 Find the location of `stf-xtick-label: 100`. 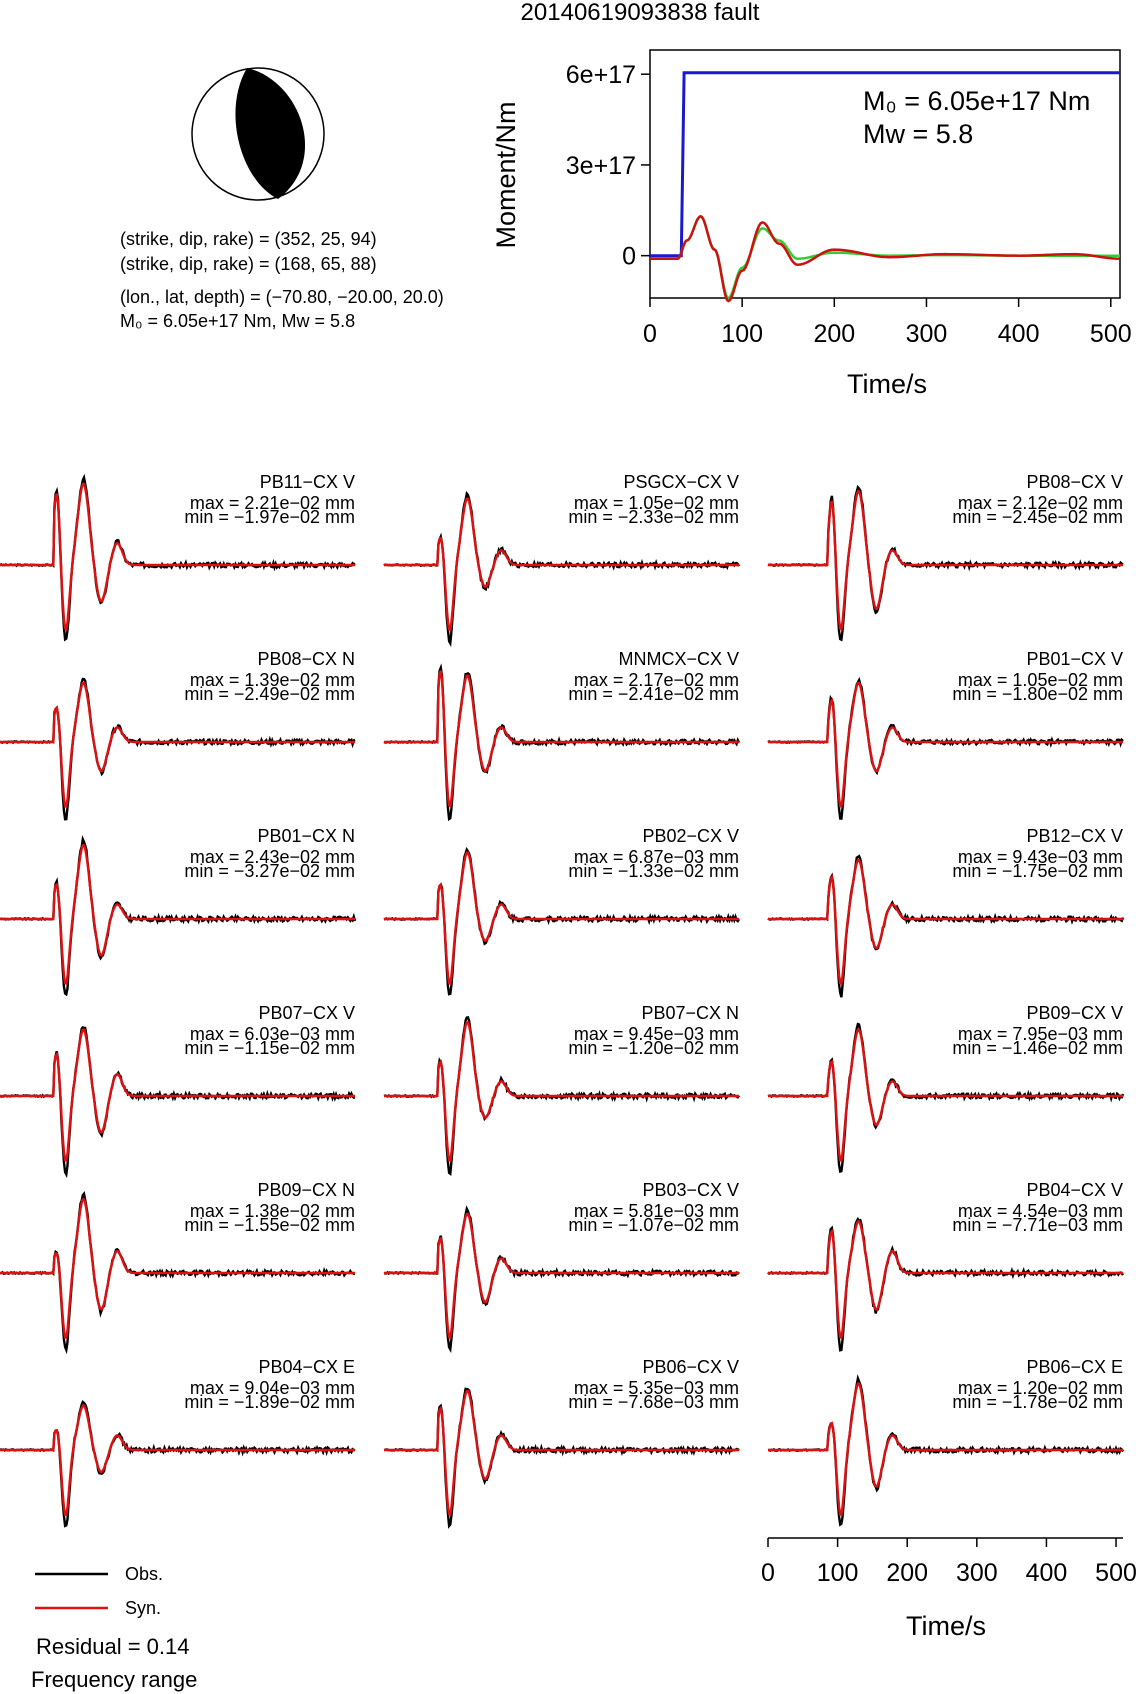

stf-xtick-label: 100 is located at coordinates (742, 334).